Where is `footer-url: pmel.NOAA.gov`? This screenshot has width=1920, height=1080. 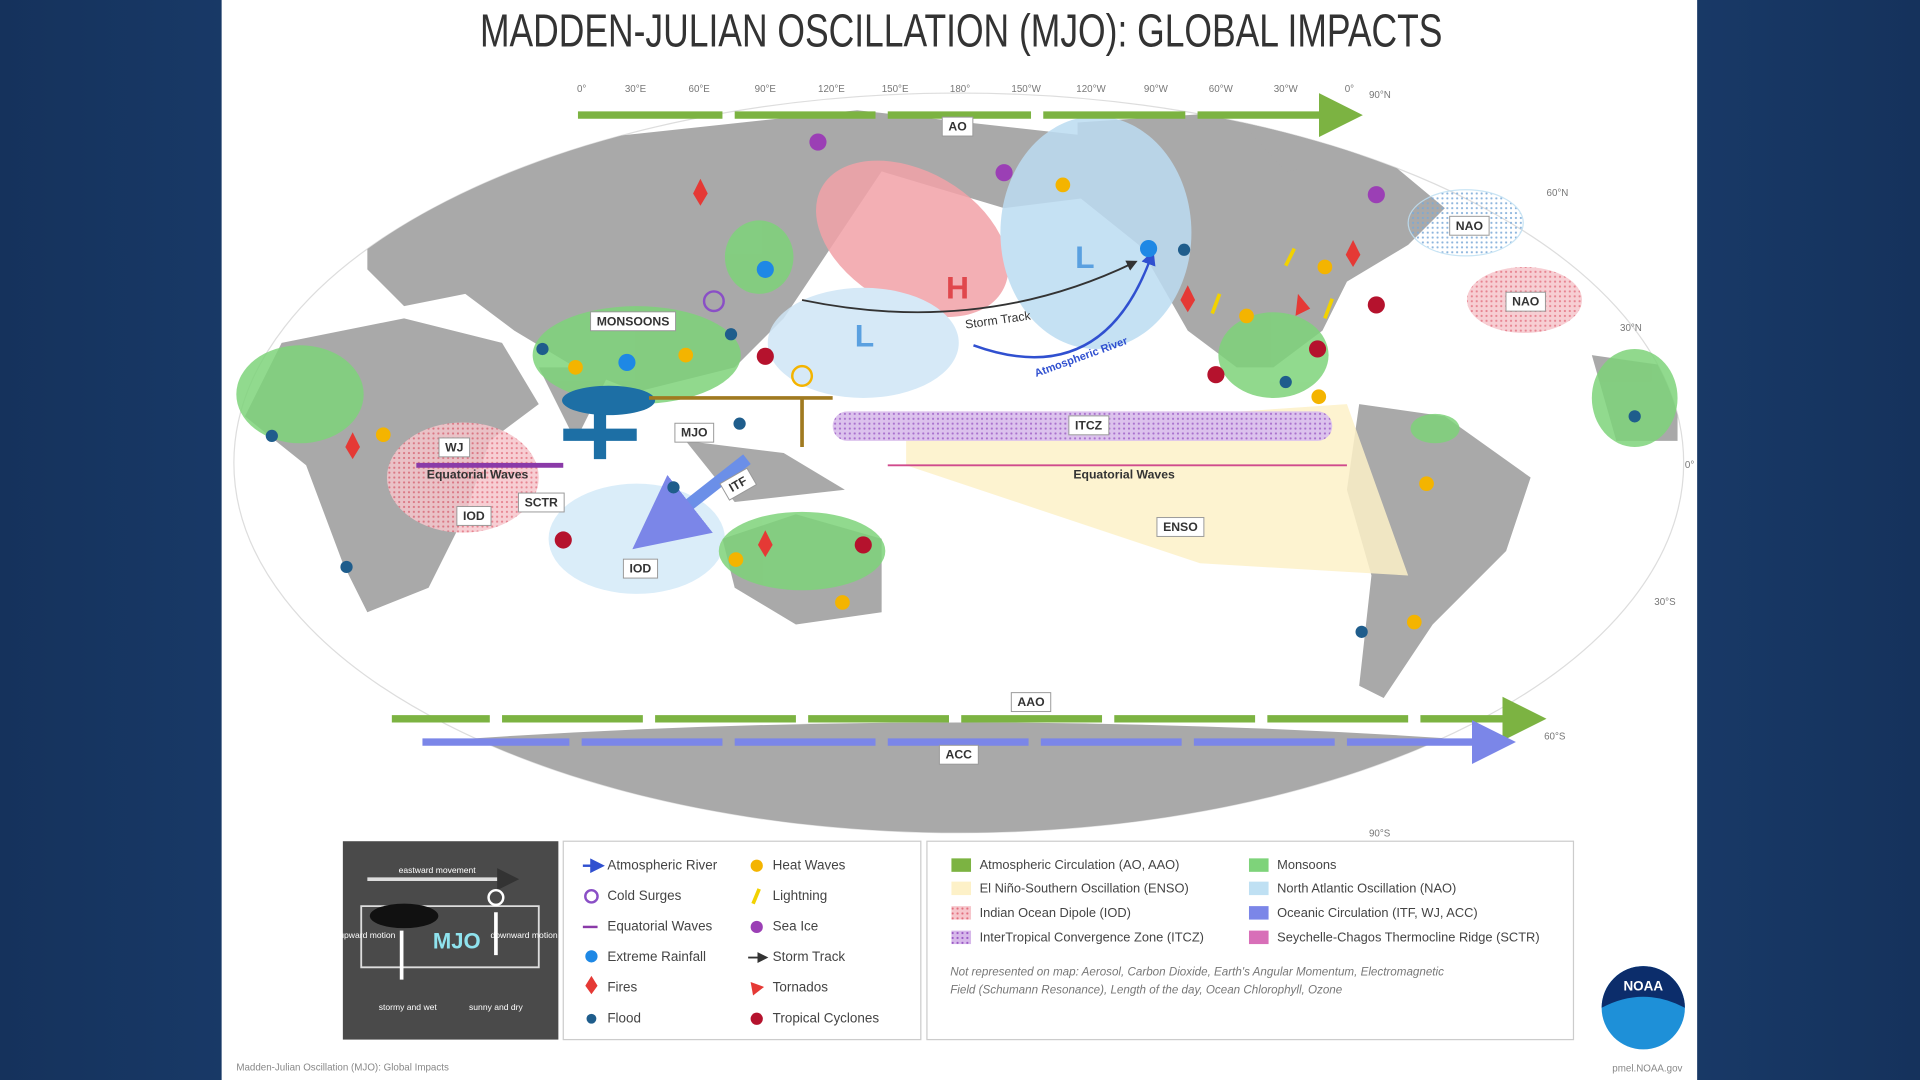 footer-url: pmel.NOAA.gov is located at coordinates (1647, 1069).